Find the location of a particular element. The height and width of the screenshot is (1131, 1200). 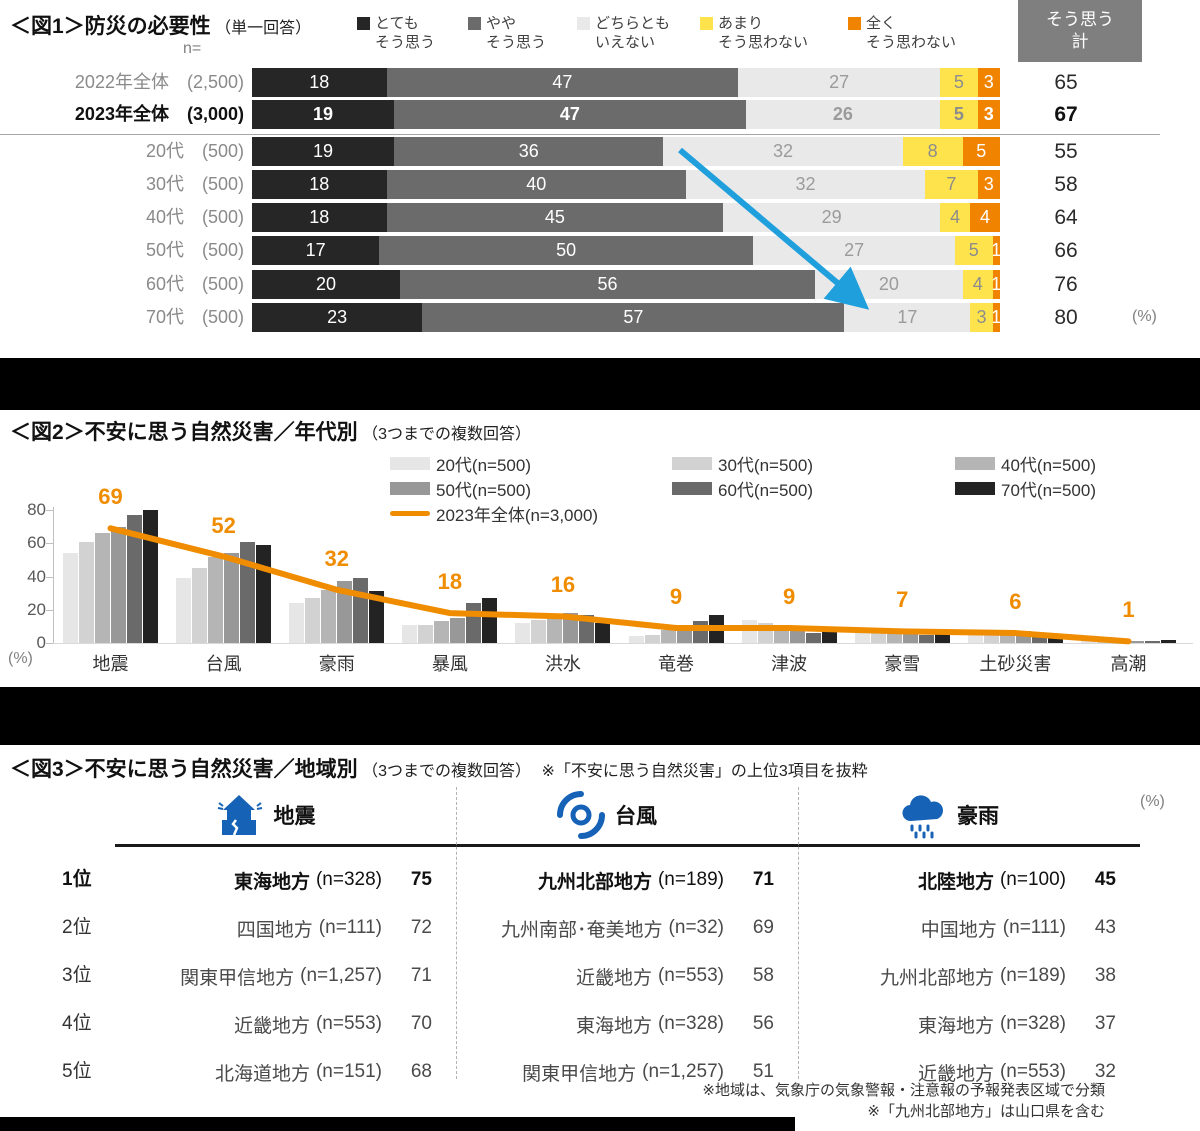

y-axis-tick-label: 40 is located at coordinates (36, 576).